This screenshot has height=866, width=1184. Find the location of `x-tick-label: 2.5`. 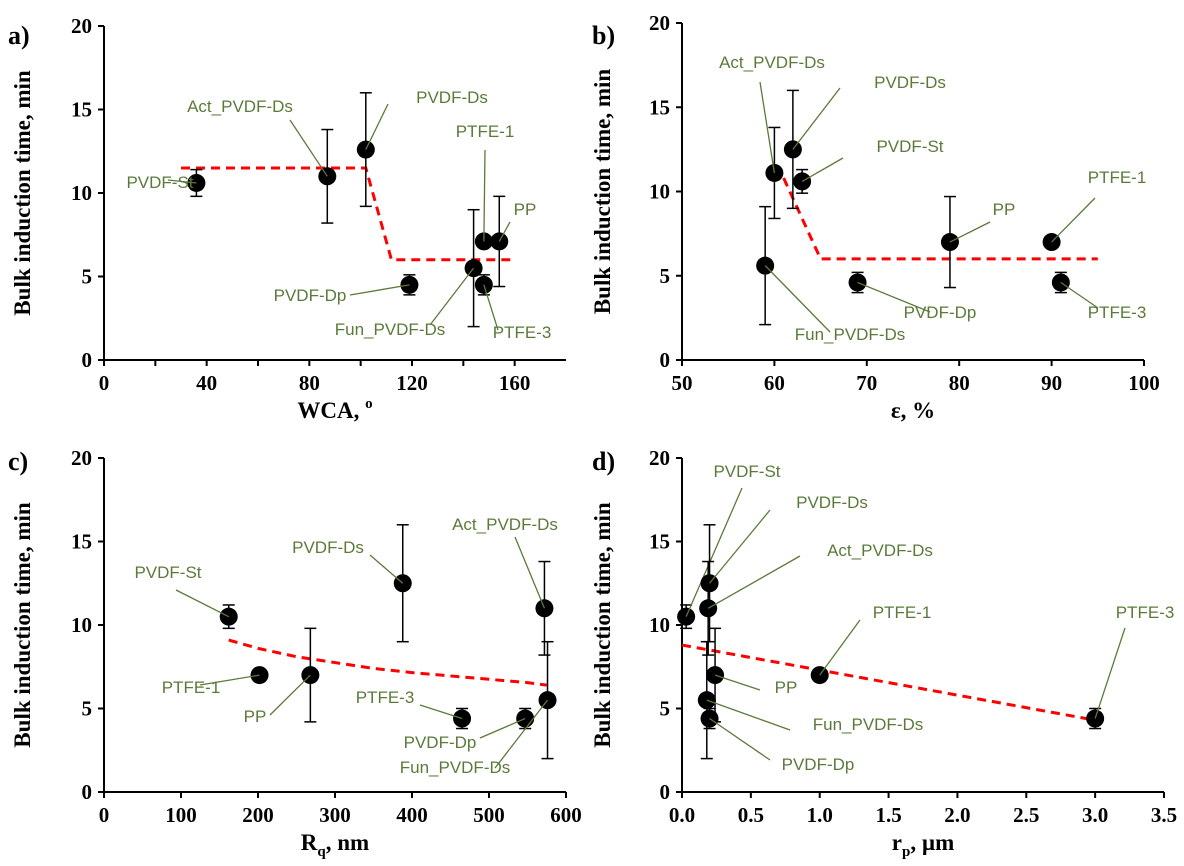

x-tick-label: 2.5 is located at coordinates (1026, 815).